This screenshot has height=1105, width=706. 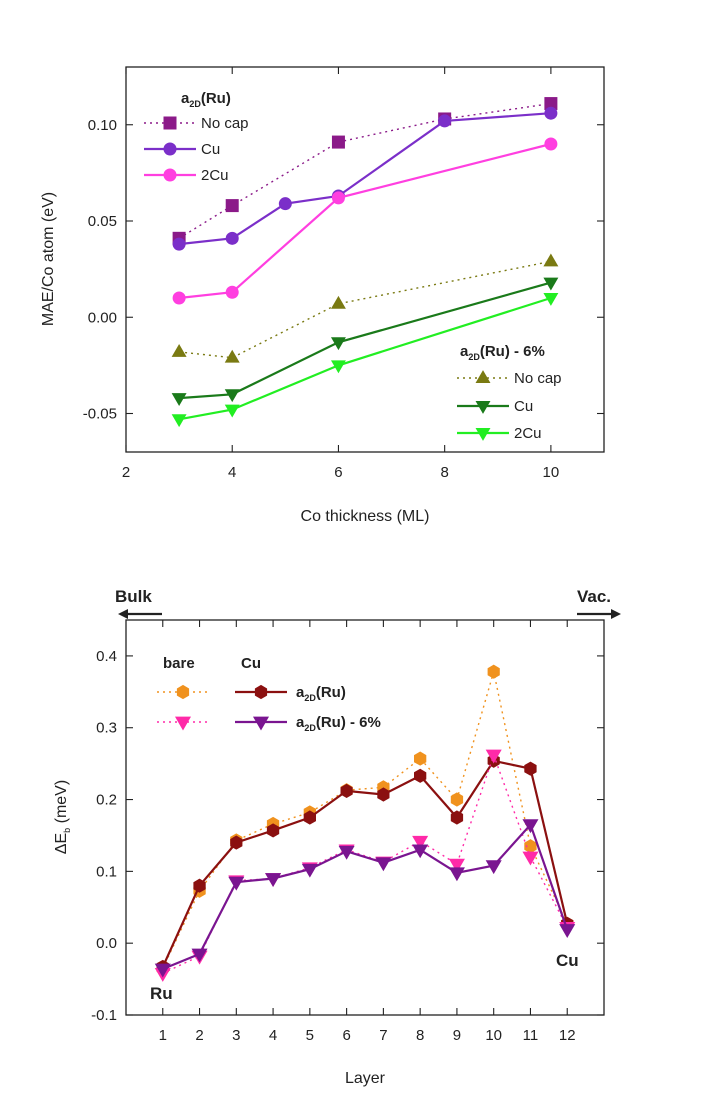 I want to click on x-tick-label: 6, so click(x=338, y=472).